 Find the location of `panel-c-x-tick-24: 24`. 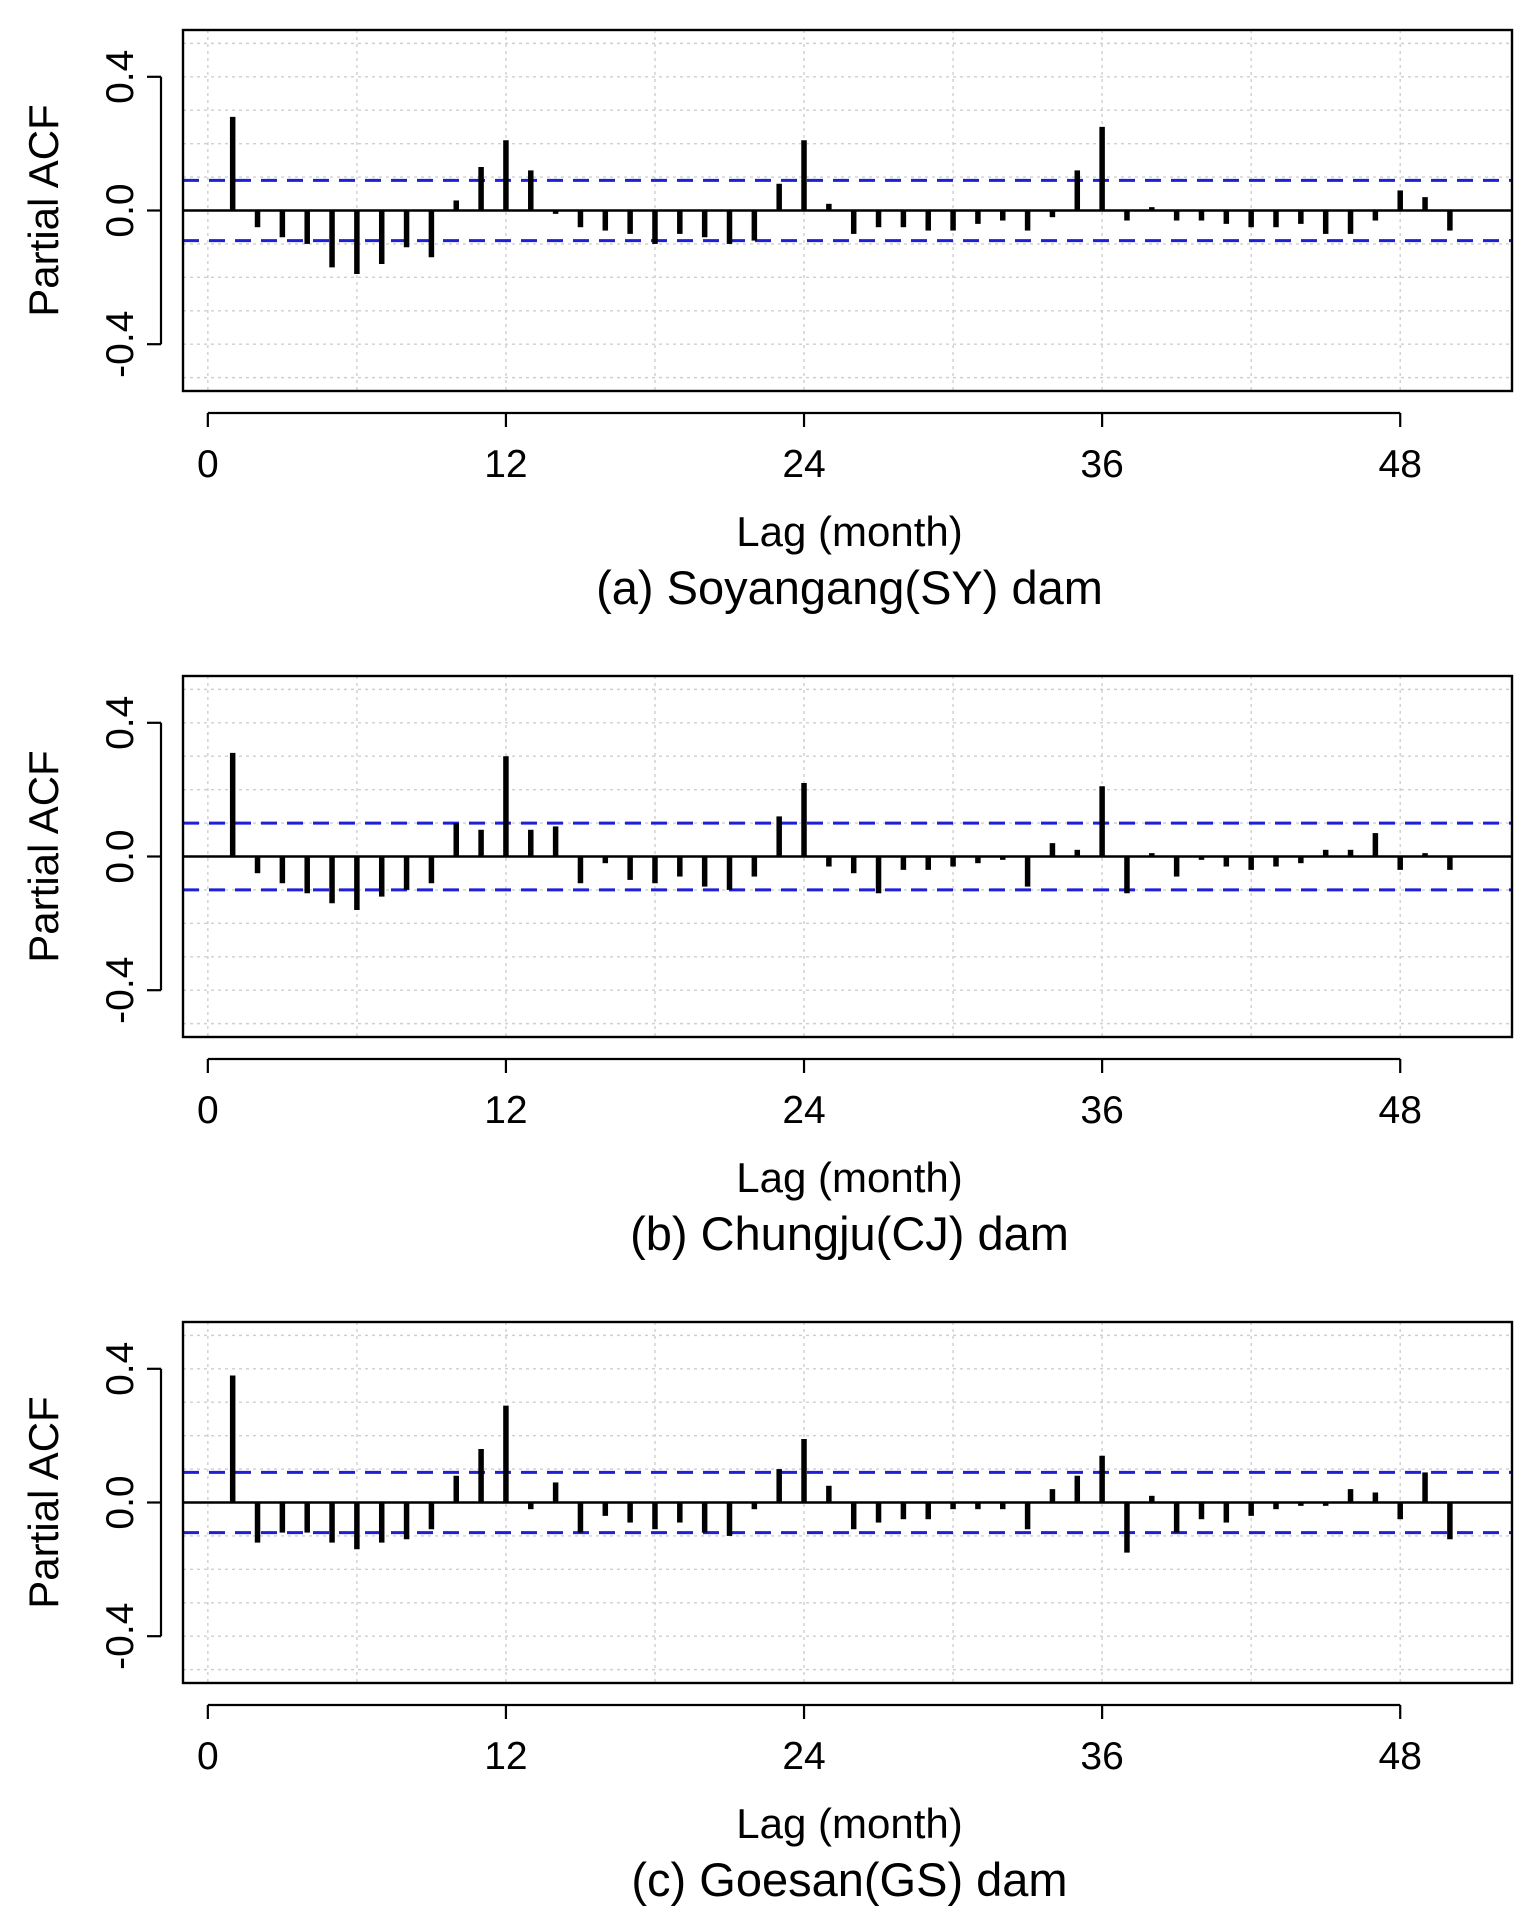

panel-c-x-tick-24: 24 is located at coordinates (804, 1741).